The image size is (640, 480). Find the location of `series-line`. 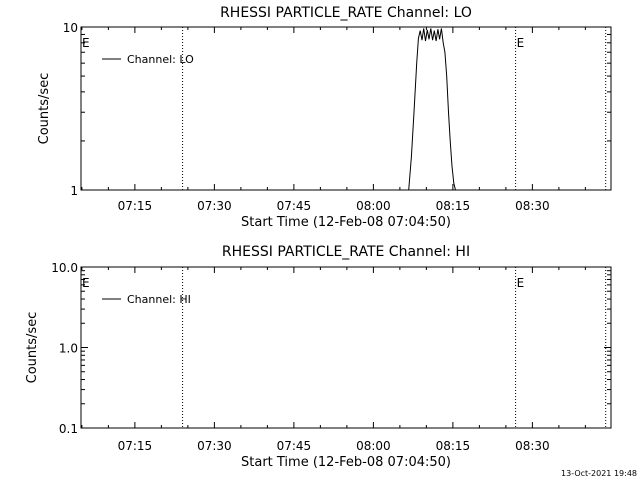

series-line is located at coordinates (432, 109).